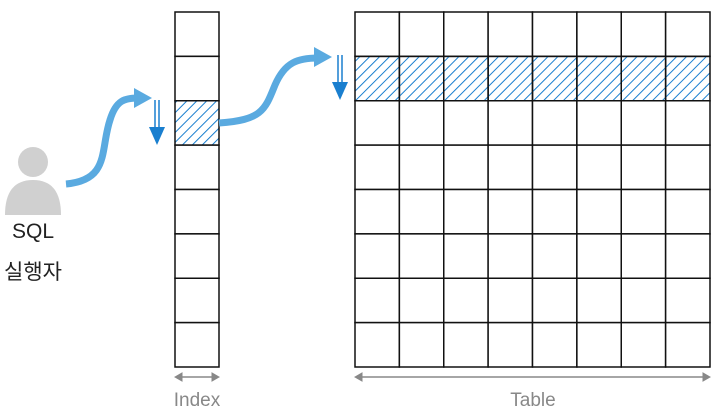 The width and height of the screenshot is (722, 416). What do you see at coordinates (197, 123) in the screenshot?
I see `index-highlighted-cell` at bounding box center [197, 123].